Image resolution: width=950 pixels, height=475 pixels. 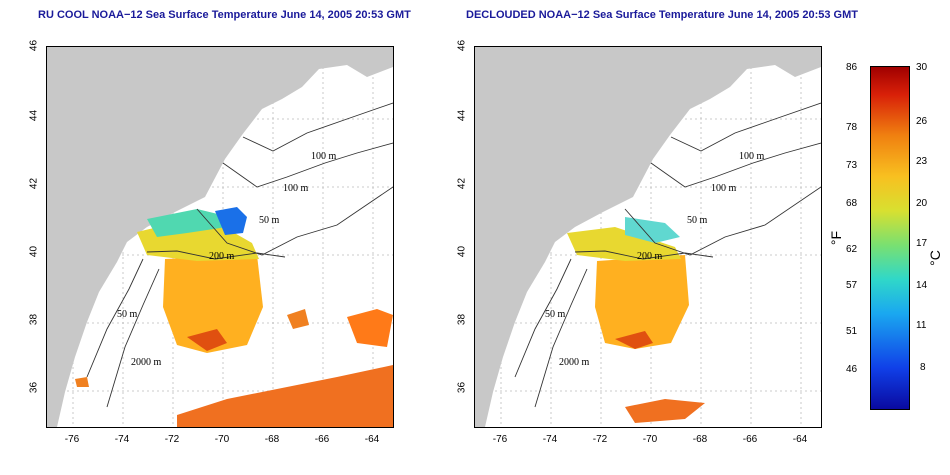 What do you see at coordinates (172, 439) in the screenshot?
I see `left-xtick-72: -72` at bounding box center [172, 439].